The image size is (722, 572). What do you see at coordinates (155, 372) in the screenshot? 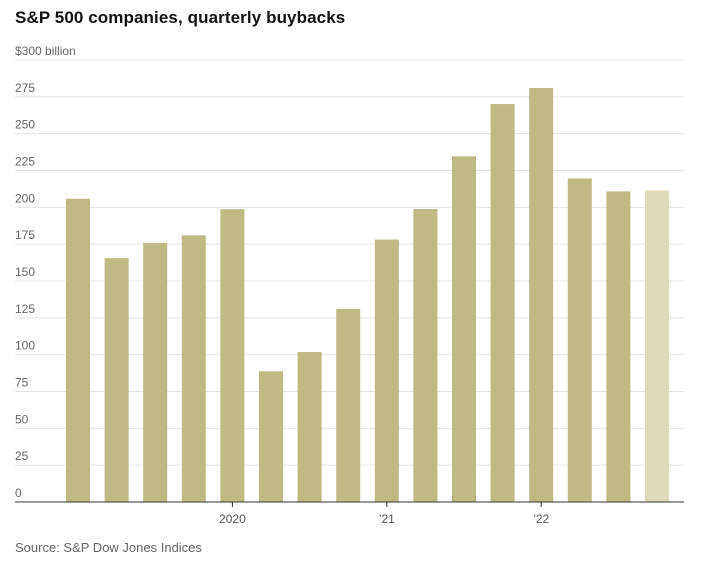
I see `bar-q3-2019` at bounding box center [155, 372].